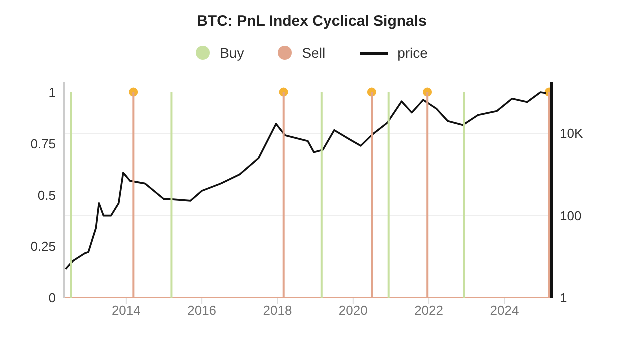 The width and height of the screenshot is (624, 348). What do you see at coordinates (571, 216) in the screenshot?
I see `y2-tick-label: 100` at bounding box center [571, 216].